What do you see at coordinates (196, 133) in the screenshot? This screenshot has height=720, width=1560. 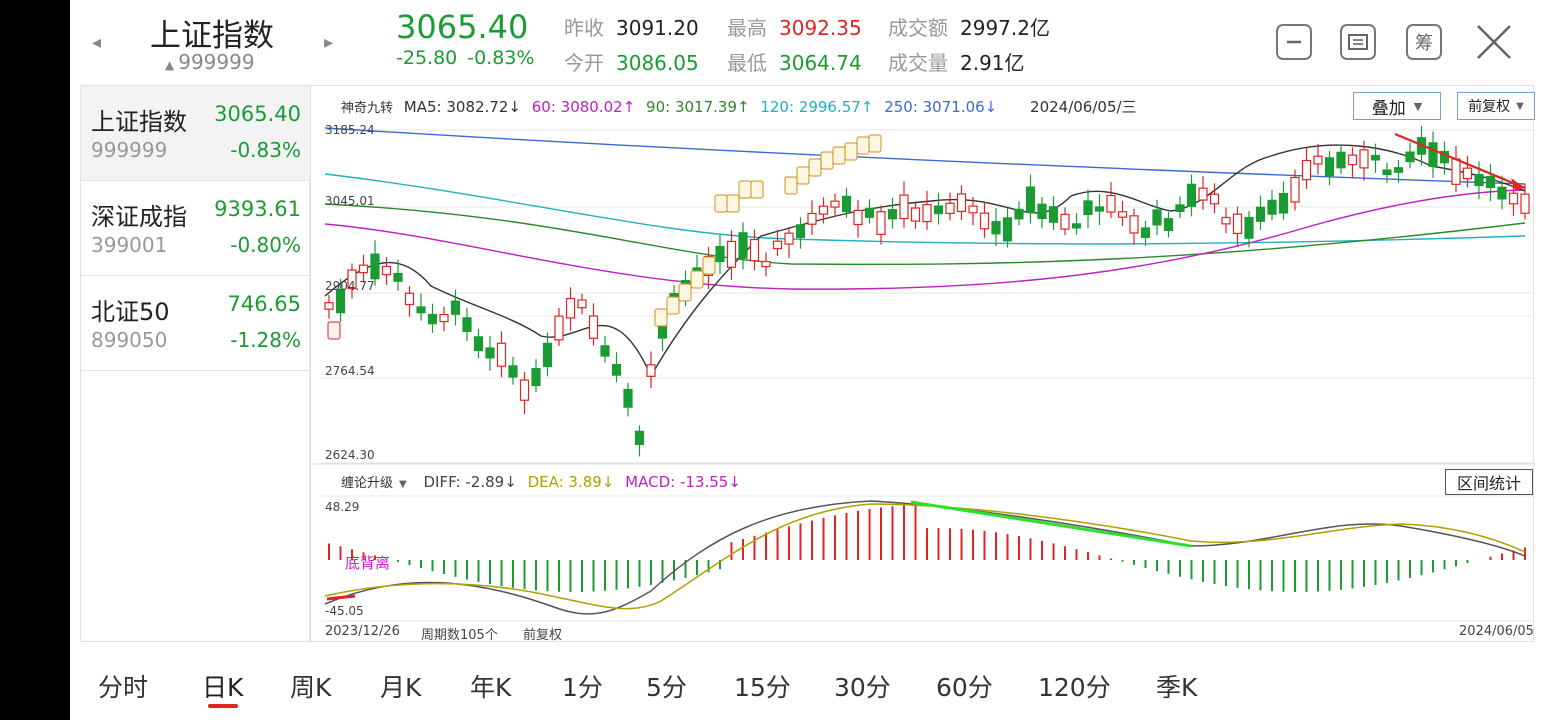 I see `watchlist-item-sh: 上证指数 999999 3065.40 -0.83%` at bounding box center [196, 133].